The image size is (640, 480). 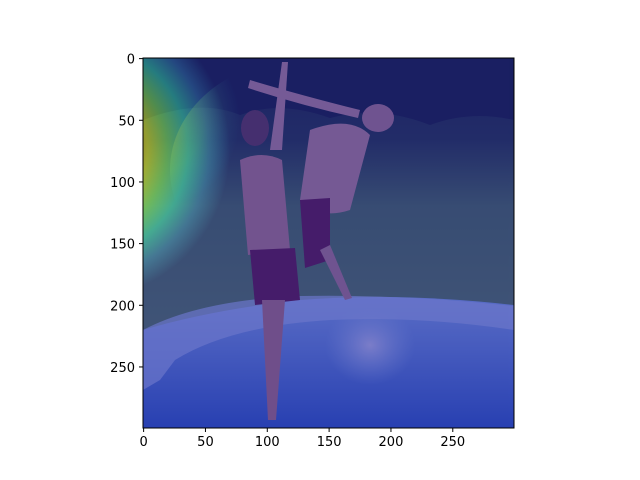 I want to click on x-tick-label: 250, so click(x=452, y=442).